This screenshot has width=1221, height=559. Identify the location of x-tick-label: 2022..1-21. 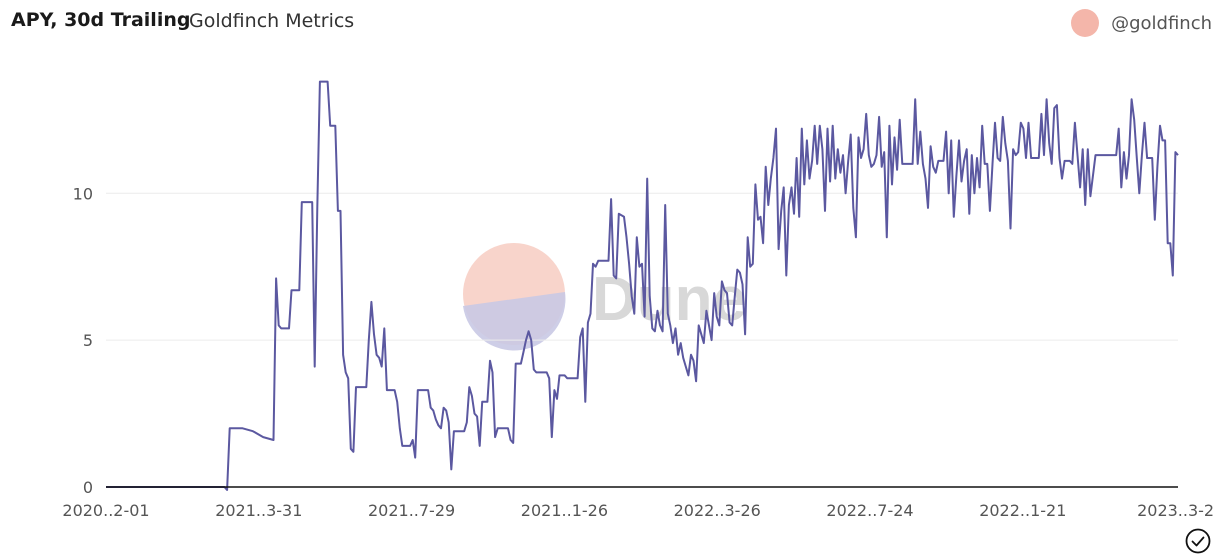
(1022, 510).